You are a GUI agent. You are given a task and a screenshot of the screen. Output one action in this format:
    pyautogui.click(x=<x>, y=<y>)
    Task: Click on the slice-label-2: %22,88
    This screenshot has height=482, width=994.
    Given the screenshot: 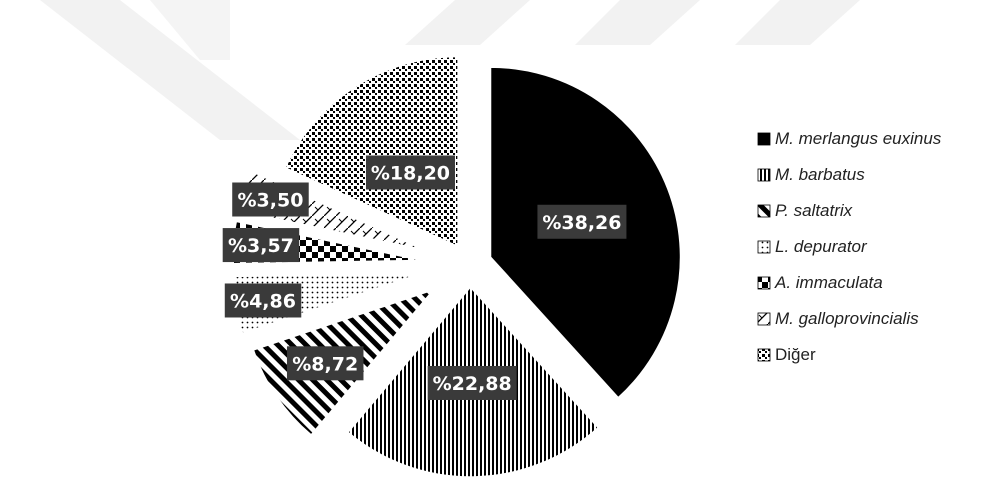 What is the action you would take?
    pyautogui.click(x=472, y=382)
    